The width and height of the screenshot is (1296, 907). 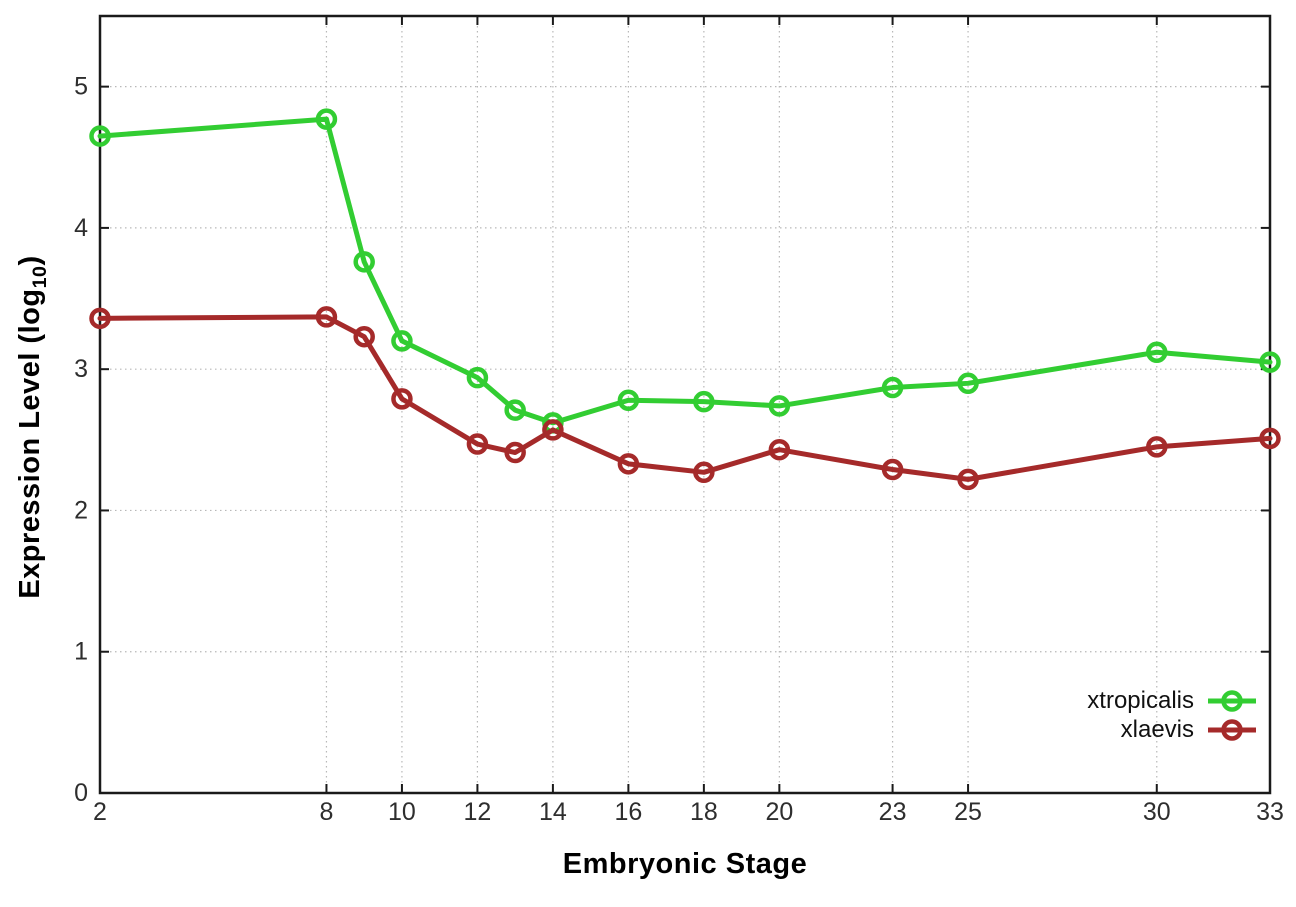 What do you see at coordinates (100, 812) in the screenshot?
I see `x-tick-label: 2` at bounding box center [100, 812].